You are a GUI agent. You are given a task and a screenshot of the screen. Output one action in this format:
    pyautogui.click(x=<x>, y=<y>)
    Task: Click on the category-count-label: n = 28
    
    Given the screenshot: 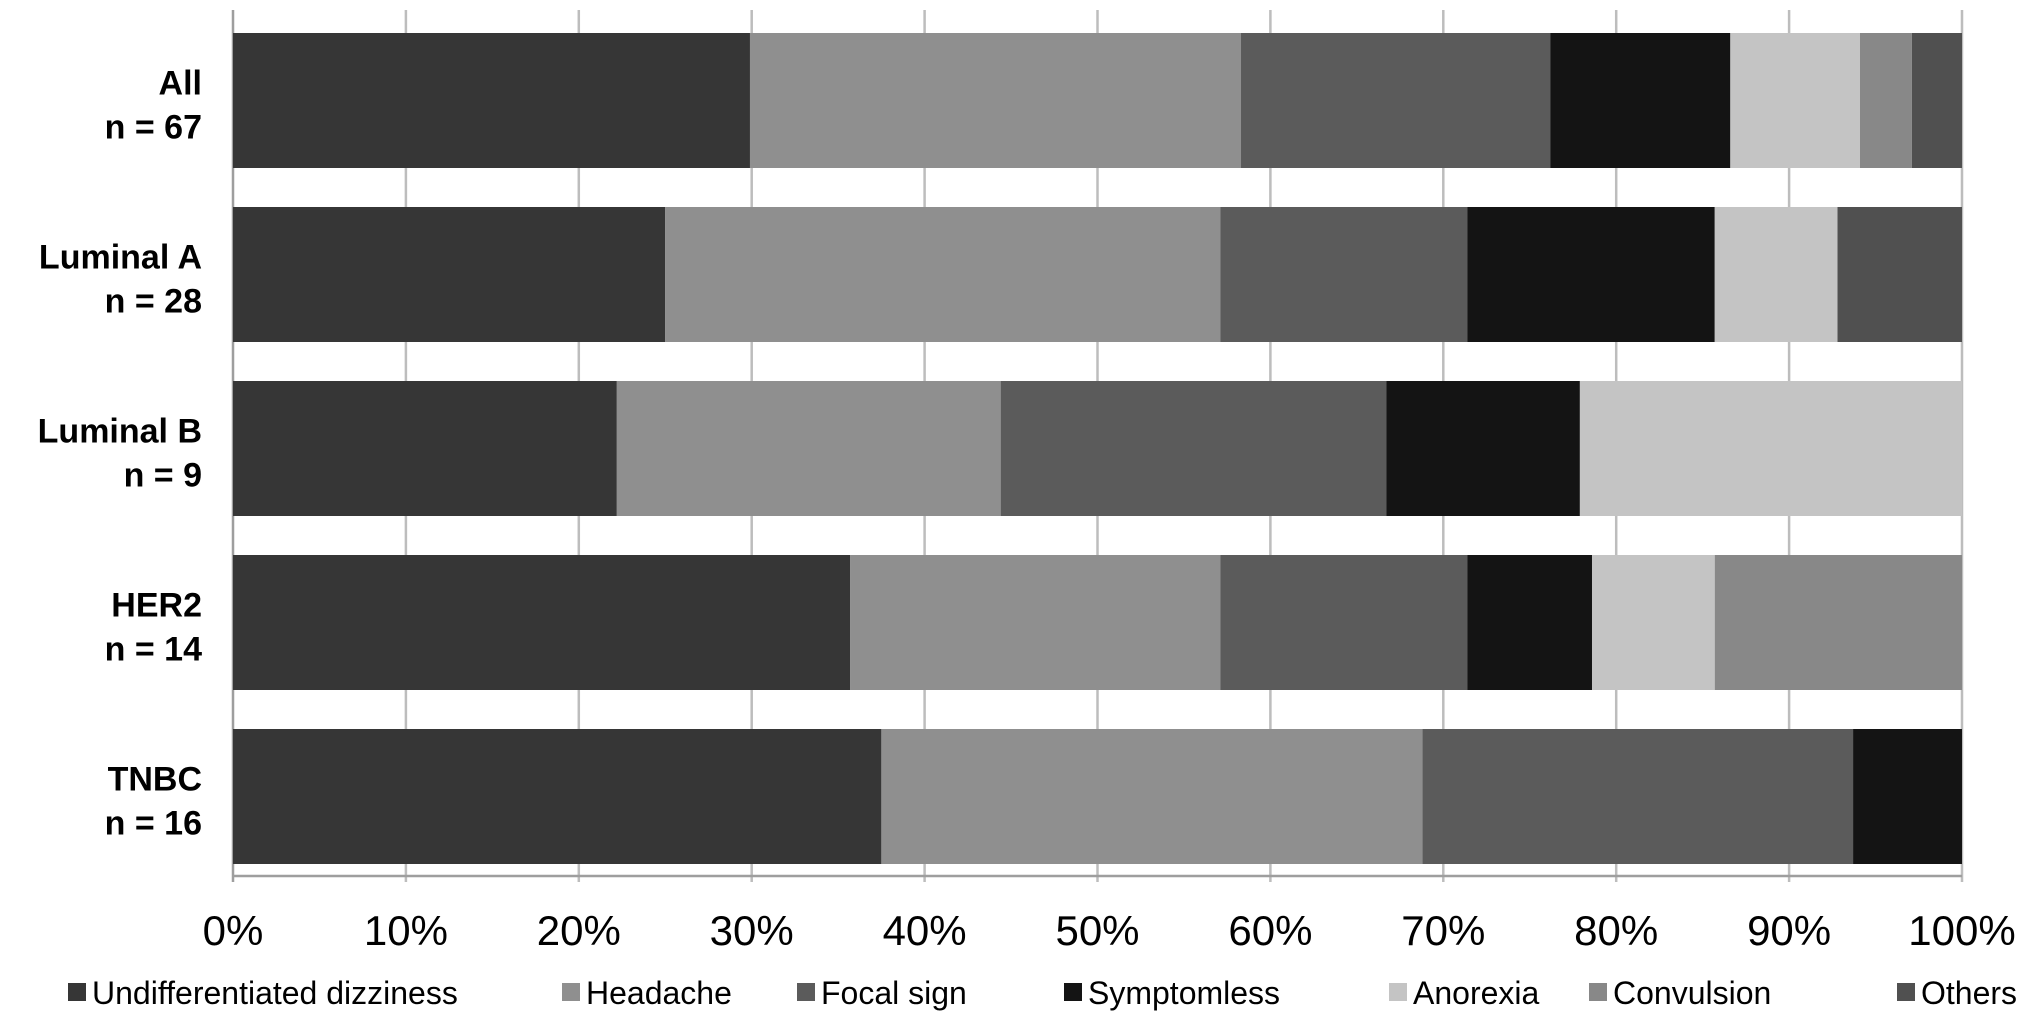 What is the action you would take?
    pyautogui.click(x=153, y=302)
    